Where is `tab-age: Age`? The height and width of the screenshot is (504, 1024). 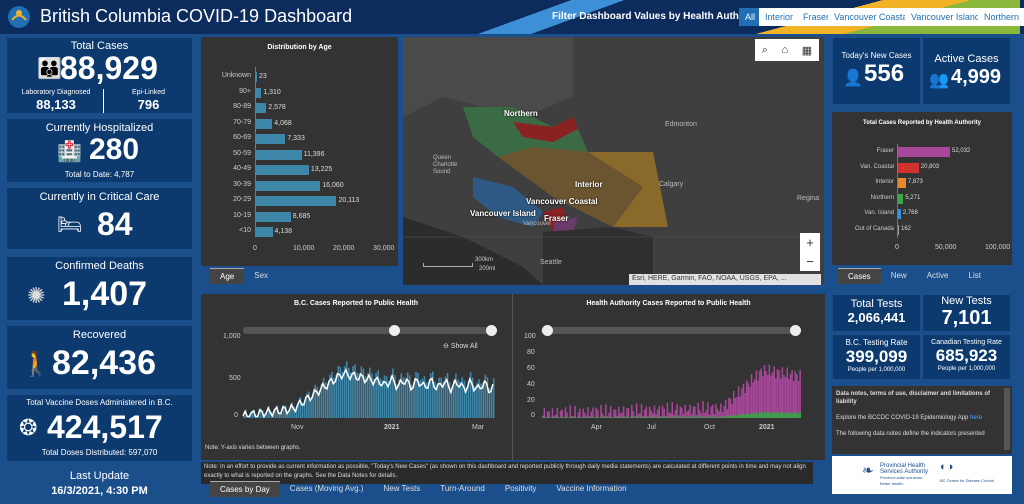
tab-age: Age is located at coordinates (227, 276).